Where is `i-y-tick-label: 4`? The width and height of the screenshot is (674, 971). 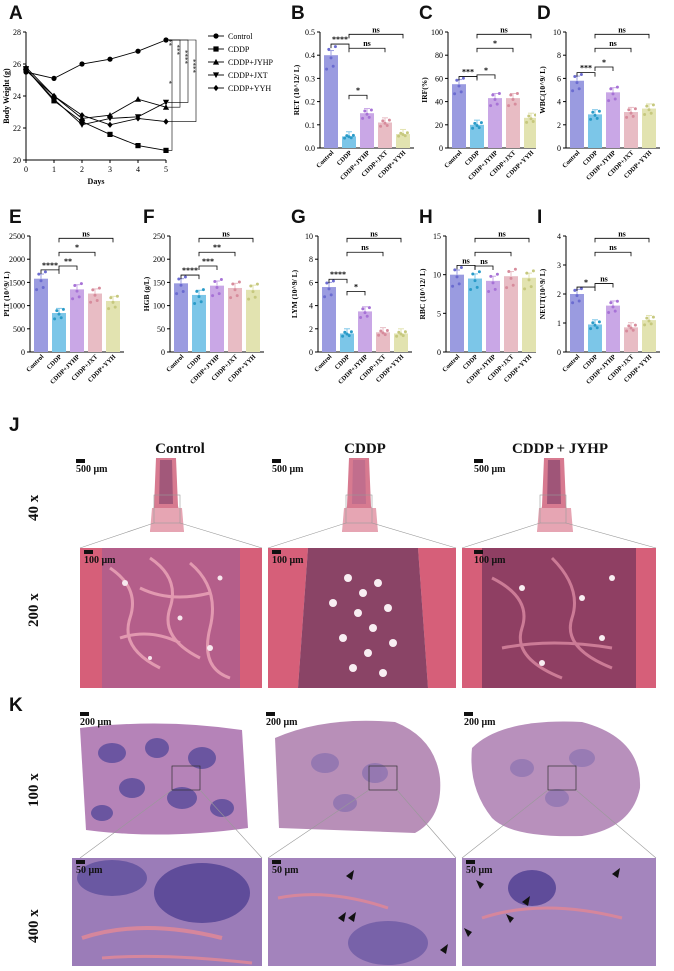
i-y-tick-label: 4 is located at coordinates (559, 236).